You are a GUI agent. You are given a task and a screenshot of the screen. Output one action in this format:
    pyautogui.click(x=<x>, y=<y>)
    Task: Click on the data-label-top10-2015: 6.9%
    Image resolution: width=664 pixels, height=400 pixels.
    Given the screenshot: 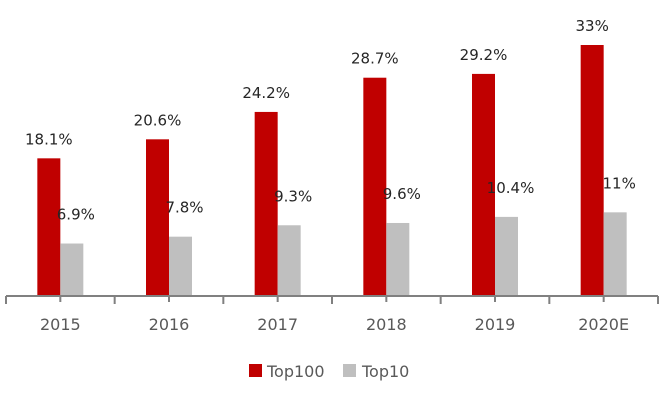 What is the action you would take?
    pyautogui.click(x=76, y=215)
    